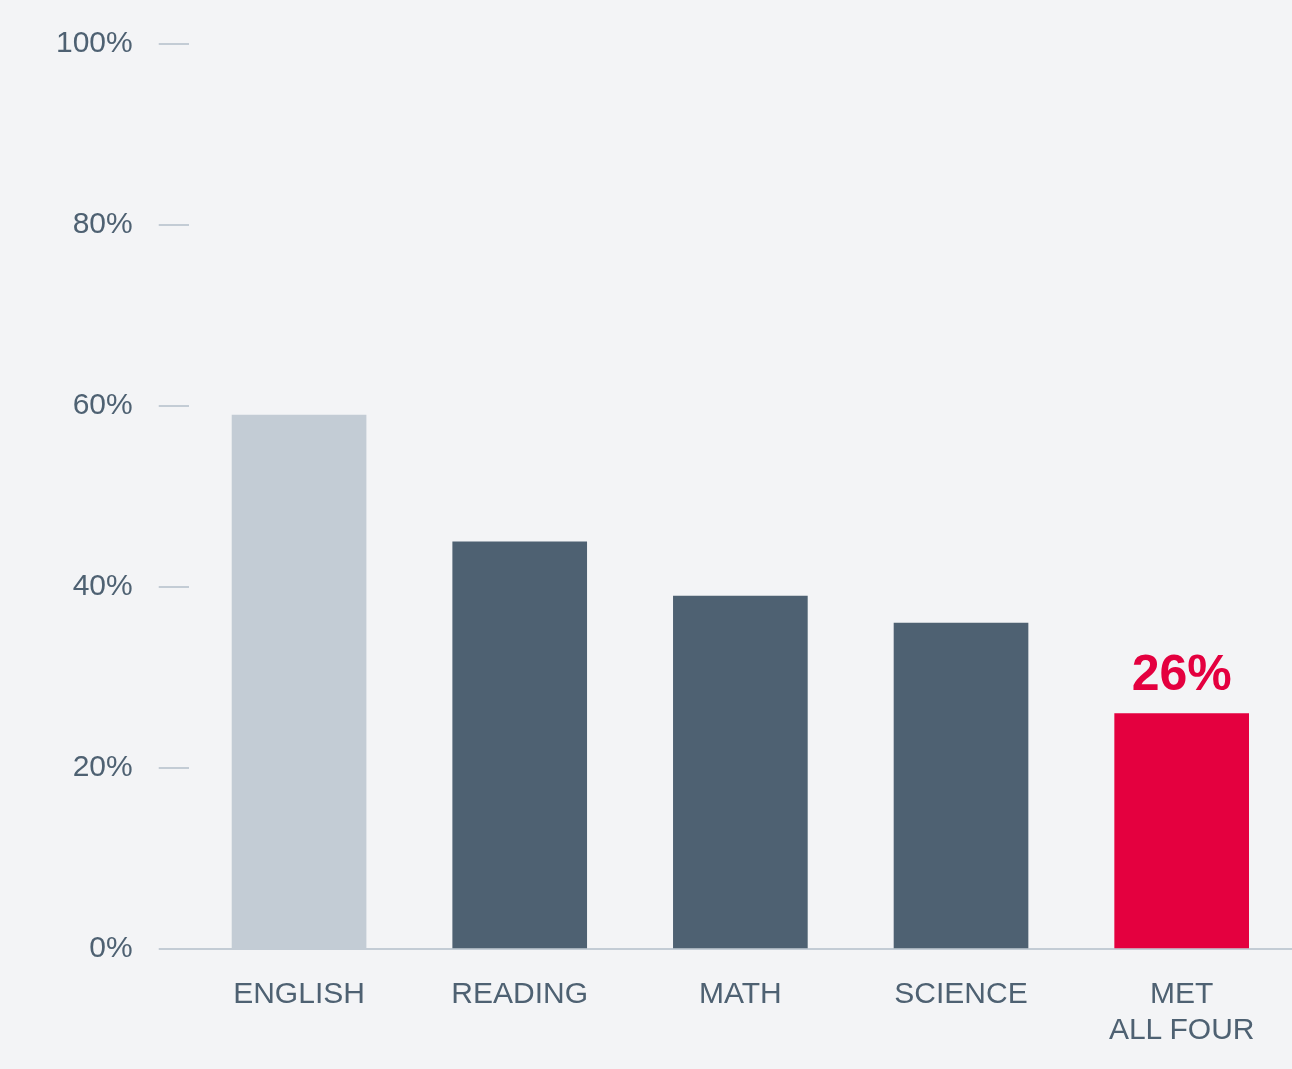 The height and width of the screenshot is (1069, 1292). I want to click on y-tick-label: 80%, so click(102, 223).